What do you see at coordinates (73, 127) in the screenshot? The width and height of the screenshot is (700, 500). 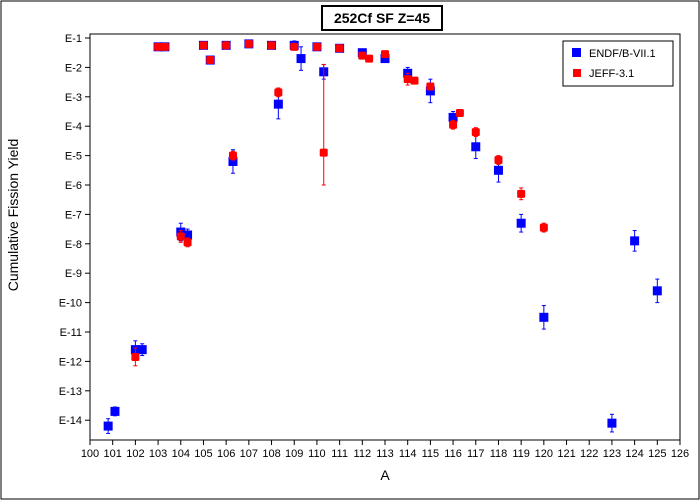 I see `y-tick-label: E-4` at bounding box center [73, 127].